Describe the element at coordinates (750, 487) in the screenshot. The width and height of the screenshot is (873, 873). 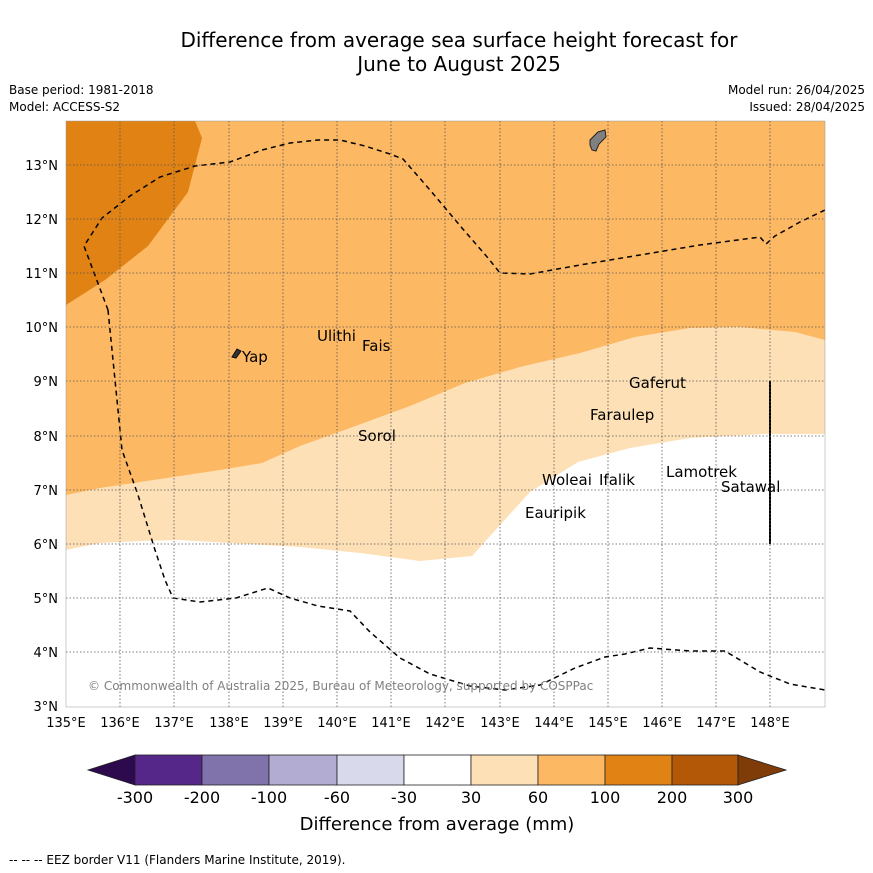
I see `place-satawal: Satawal` at that location.